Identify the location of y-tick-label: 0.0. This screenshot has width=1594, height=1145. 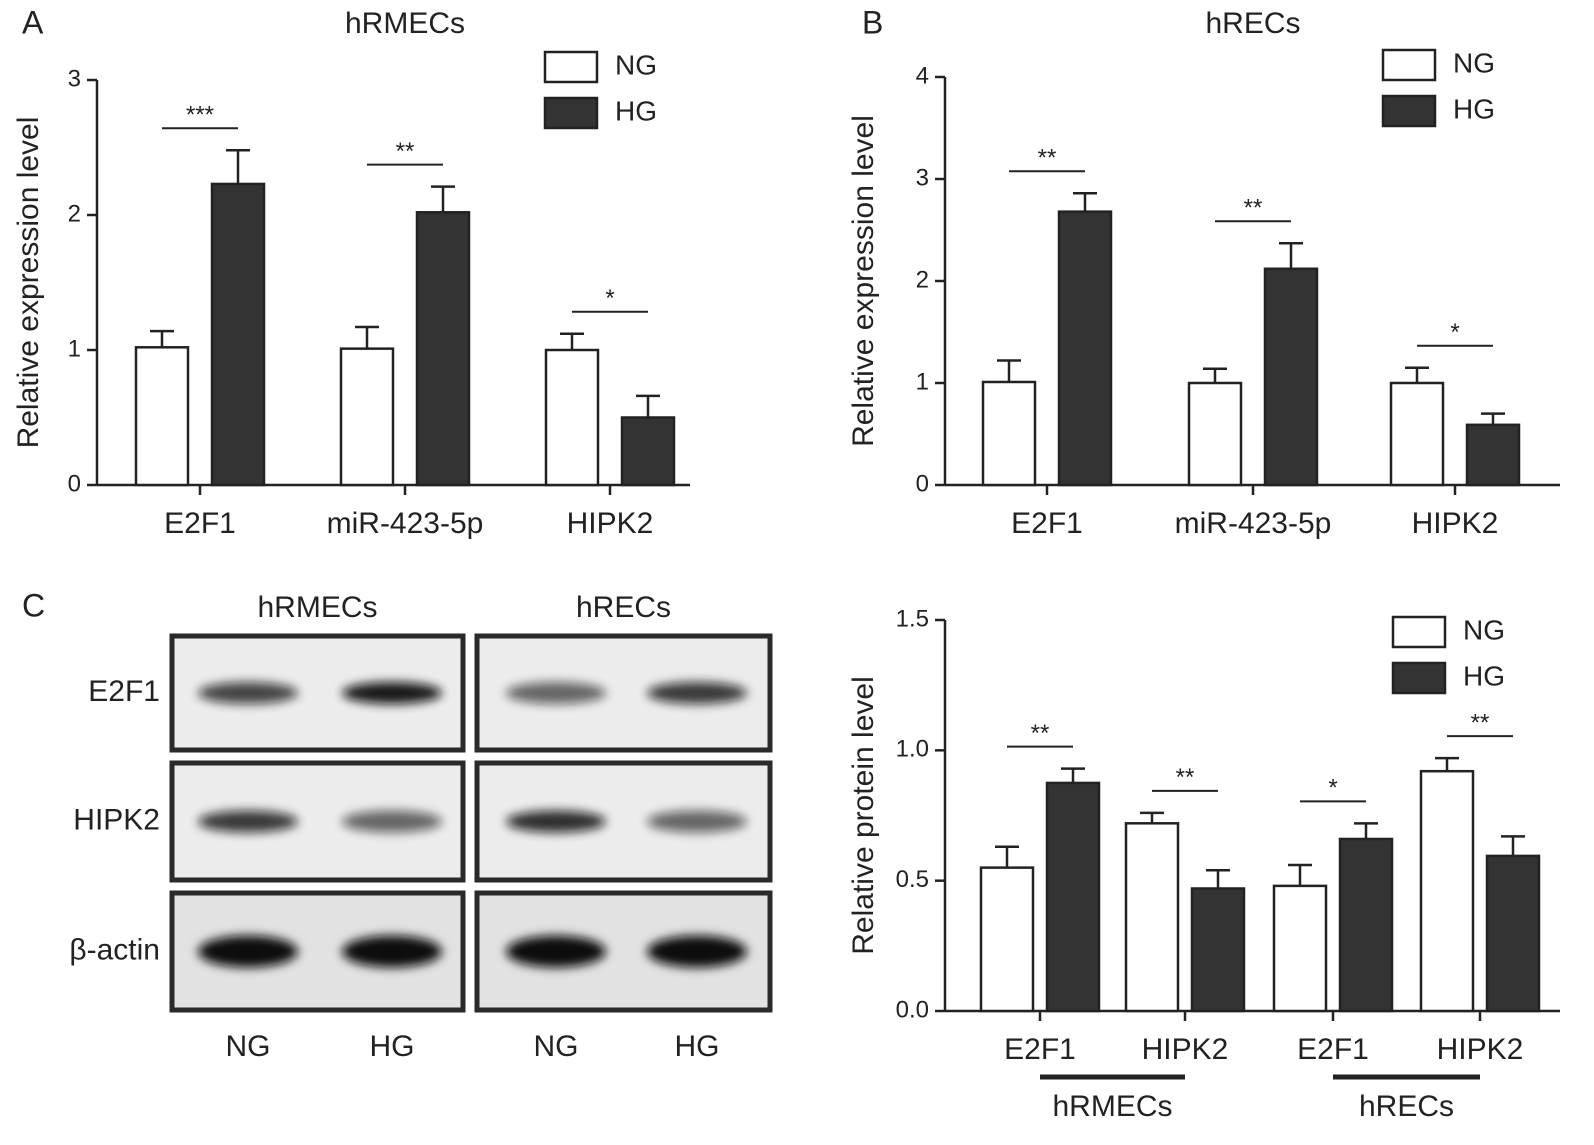
(912, 1009).